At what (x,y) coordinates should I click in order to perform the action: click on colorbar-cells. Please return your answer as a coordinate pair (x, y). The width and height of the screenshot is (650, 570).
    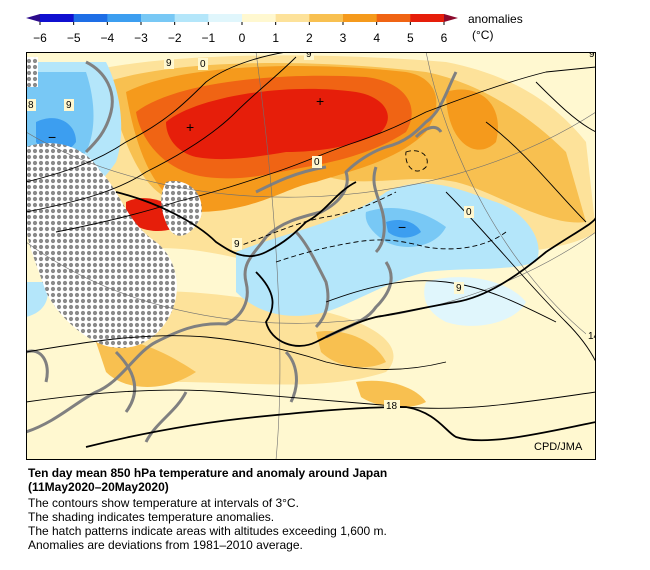
    Looking at the image, I should click on (242, 18).